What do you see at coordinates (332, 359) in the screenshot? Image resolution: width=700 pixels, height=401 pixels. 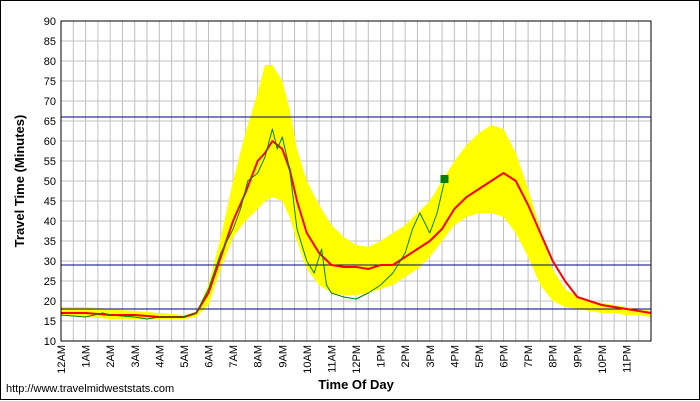 I see `x-tick-label: 11AM` at bounding box center [332, 359].